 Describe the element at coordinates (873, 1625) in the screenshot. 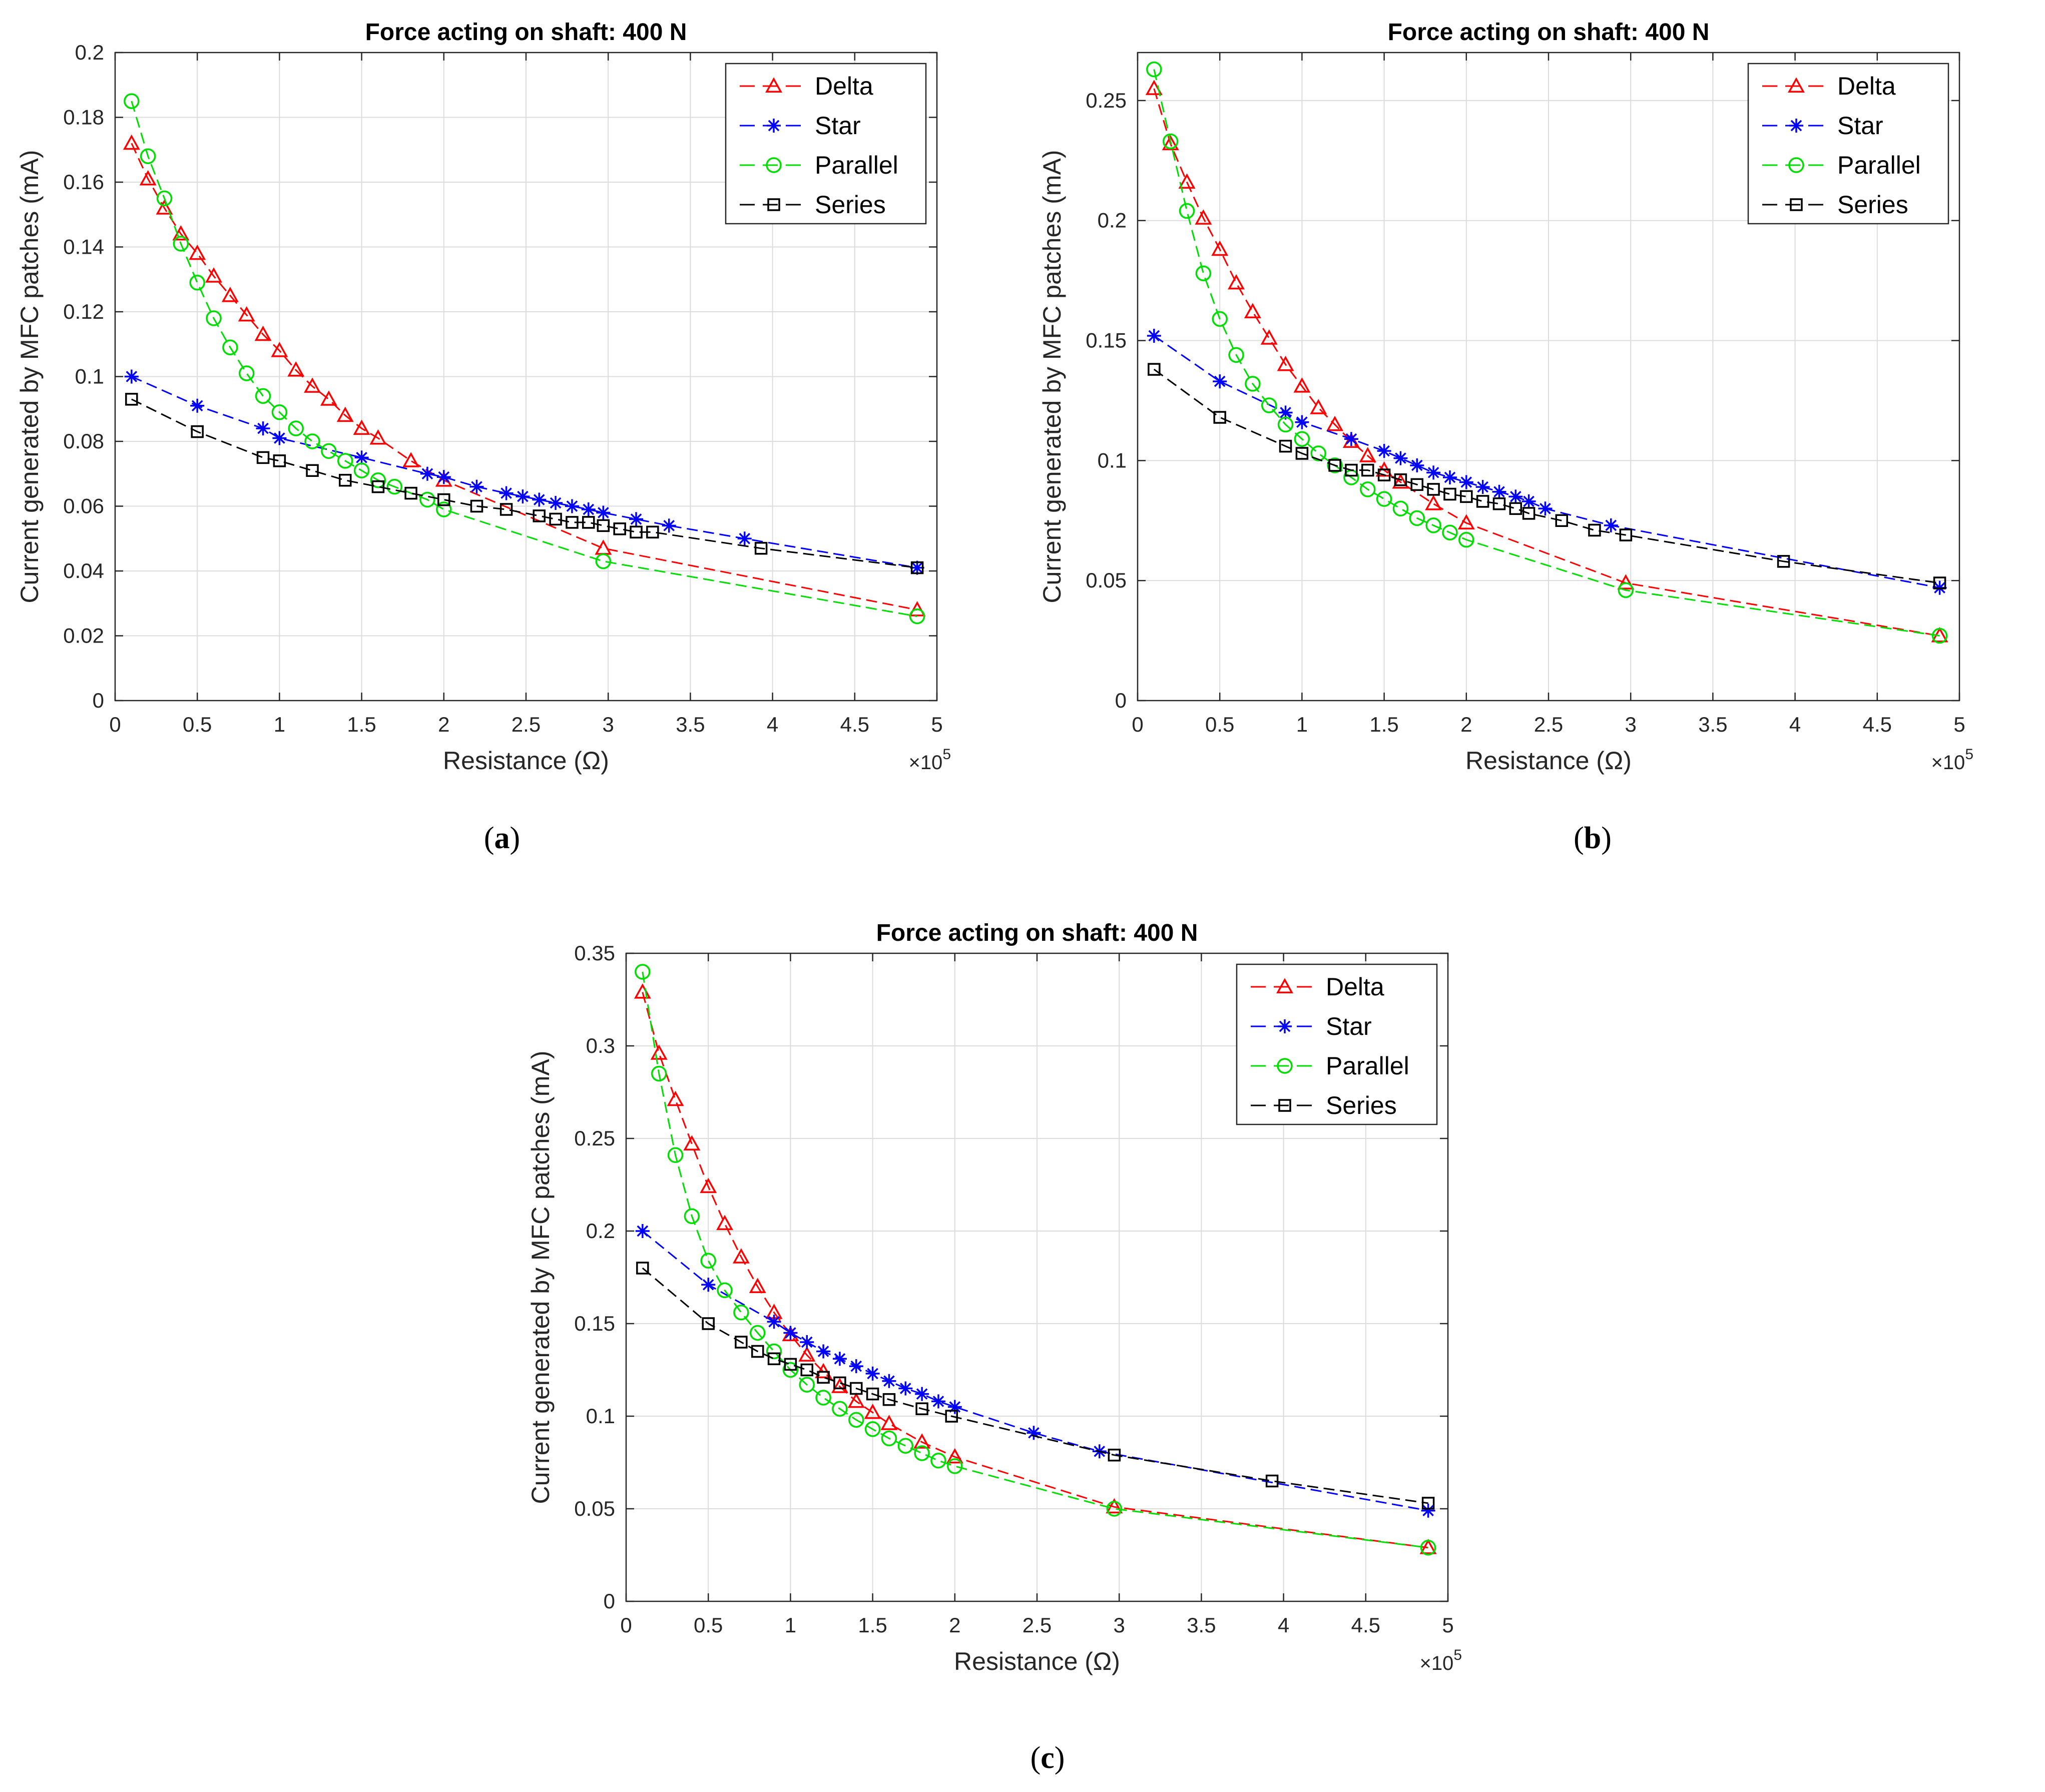

I see `x-tick-label: 1.5` at that location.